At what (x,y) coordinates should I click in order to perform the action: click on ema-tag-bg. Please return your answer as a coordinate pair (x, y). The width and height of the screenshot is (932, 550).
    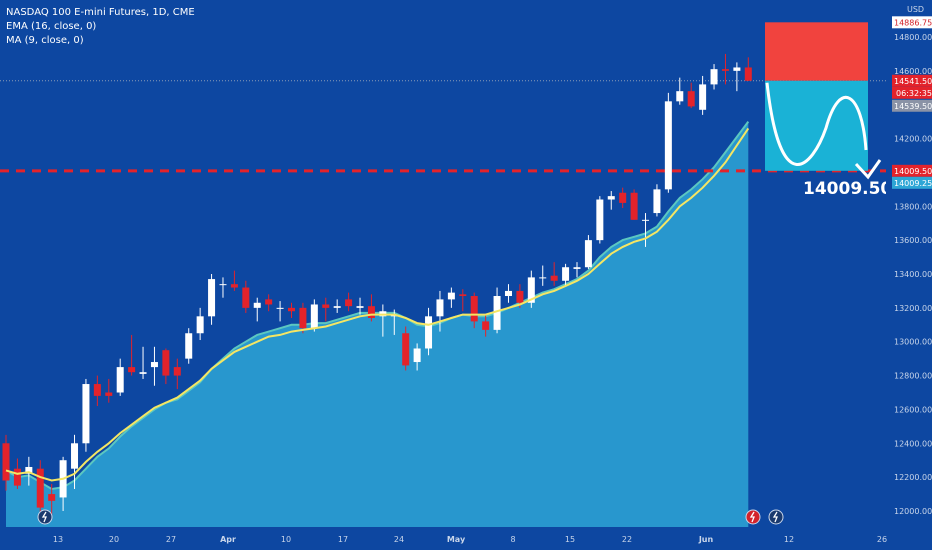
    Looking at the image, I should click on (912, 105).